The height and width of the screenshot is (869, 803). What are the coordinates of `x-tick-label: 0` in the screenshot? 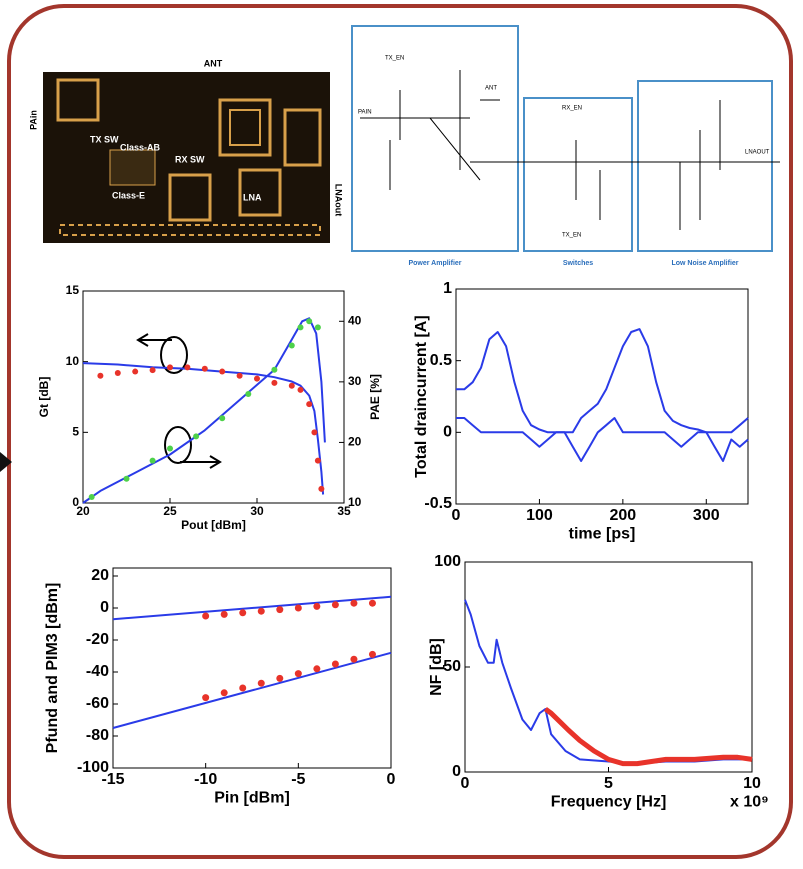 It's located at (465, 783).